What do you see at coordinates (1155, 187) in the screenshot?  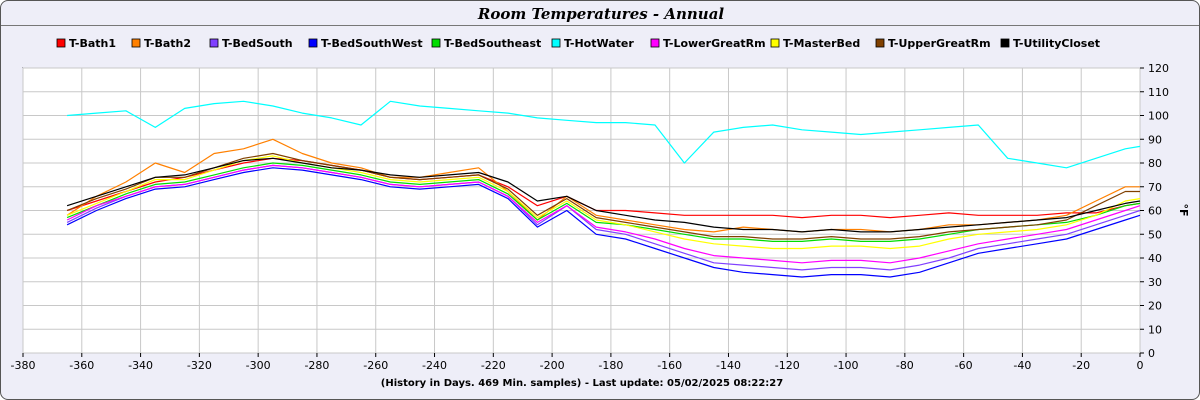 I see `y-tick-label: 70` at bounding box center [1155, 187].